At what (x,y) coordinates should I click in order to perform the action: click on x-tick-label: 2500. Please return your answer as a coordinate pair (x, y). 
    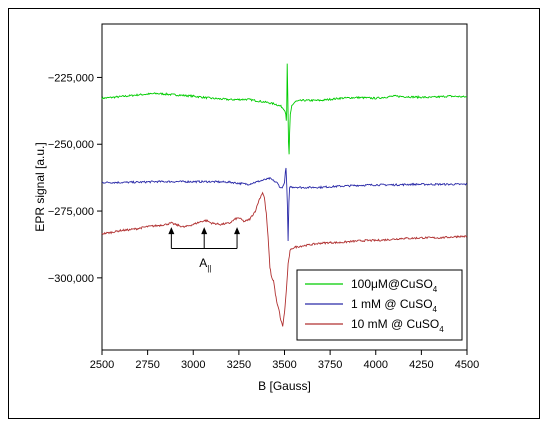
    Looking at the image, I should click on (102, 365).